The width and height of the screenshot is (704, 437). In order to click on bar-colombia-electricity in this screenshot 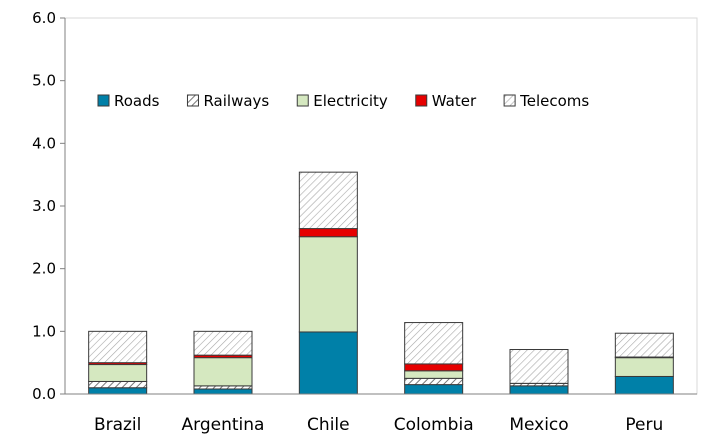, I will do `click(434, 374)`.